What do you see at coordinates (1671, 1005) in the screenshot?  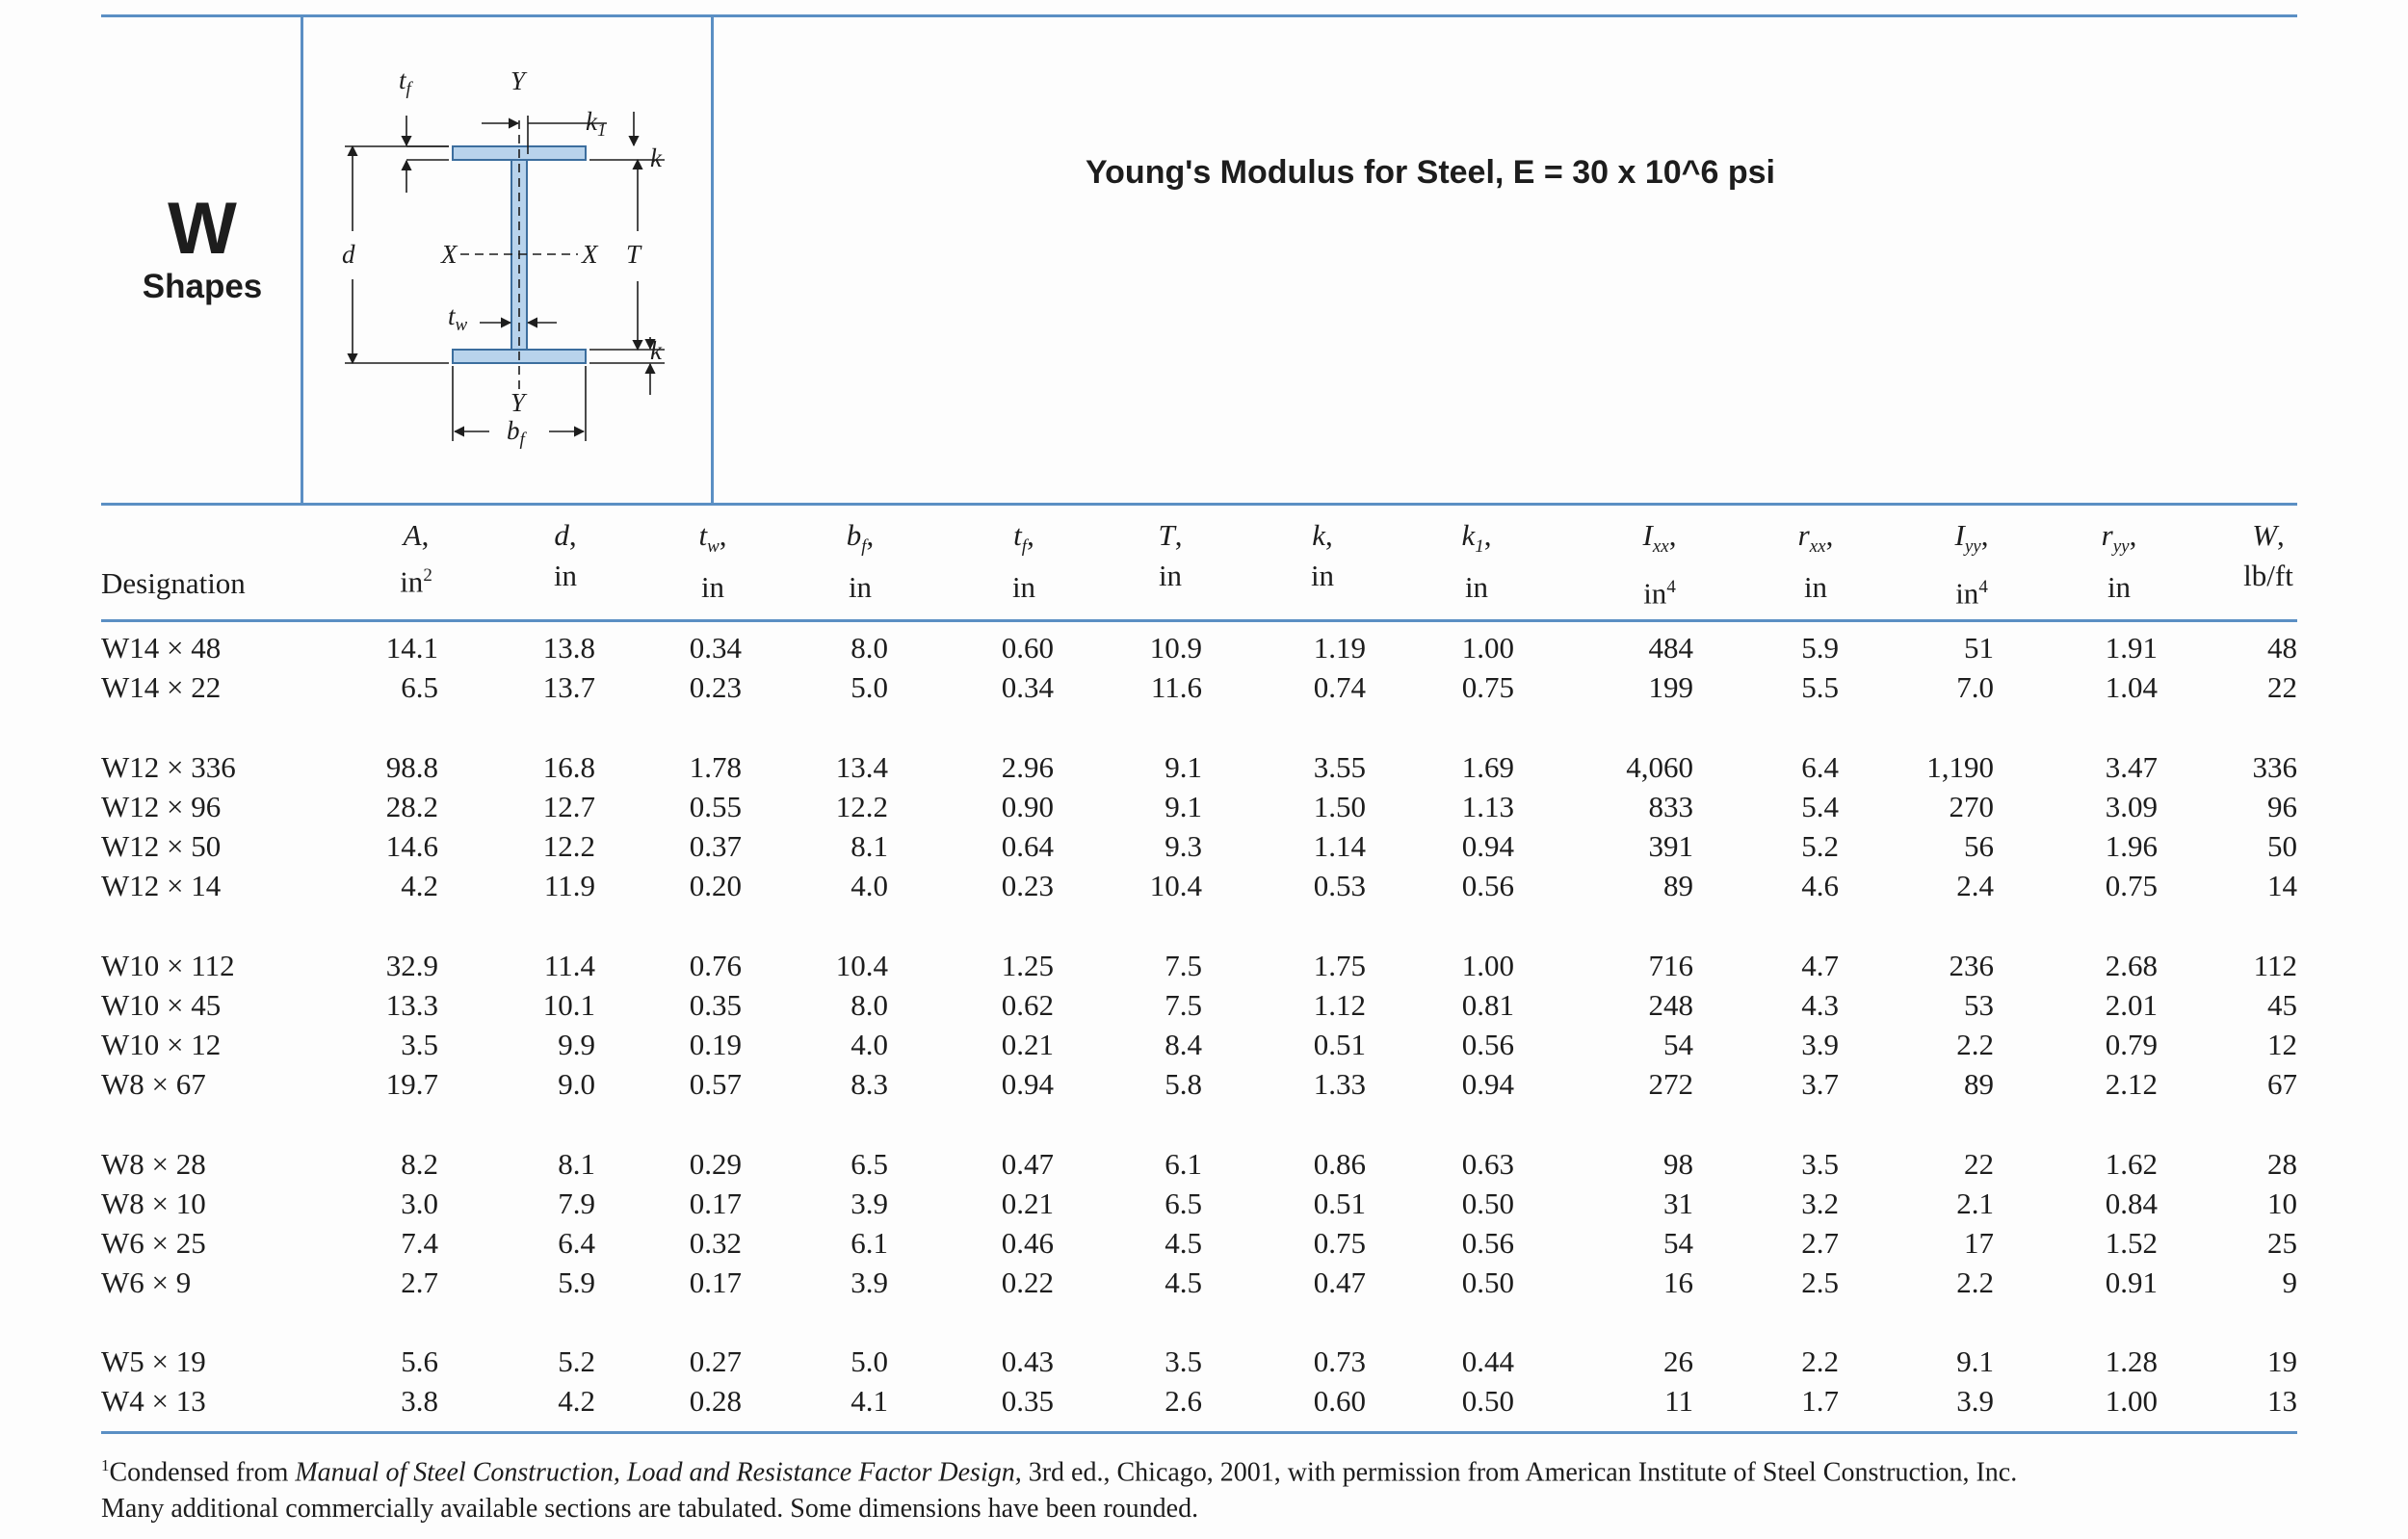 I see `cell-ixx: 248` at bounding box center [1671, 1005].